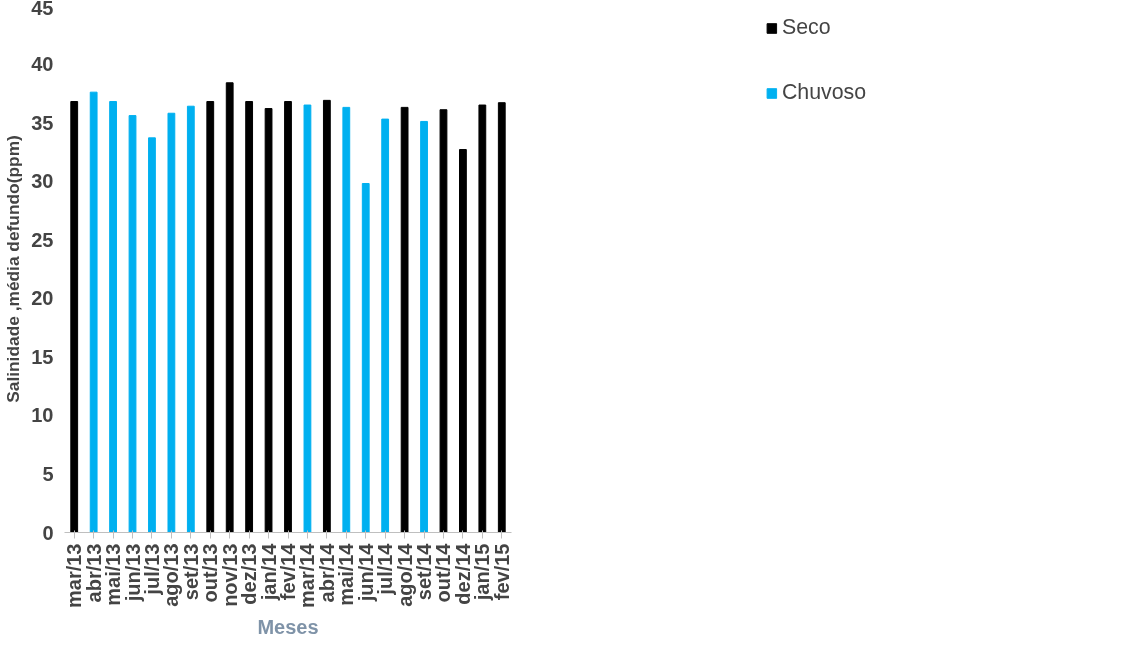  What do you see at coordinates (806, 27) in the screenshot?
I see `legend-label: Seco` at bounding box center [806, 27].